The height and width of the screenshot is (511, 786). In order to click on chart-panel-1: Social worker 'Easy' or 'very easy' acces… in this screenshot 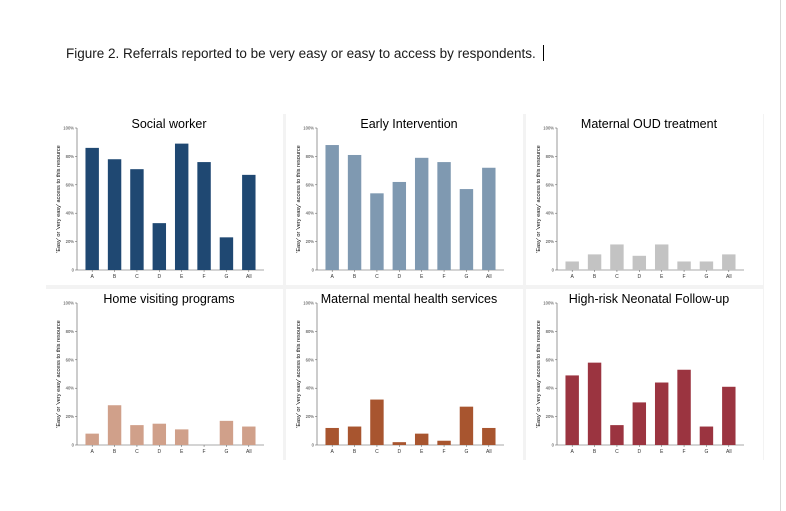, I will do `click(164, 199)`.